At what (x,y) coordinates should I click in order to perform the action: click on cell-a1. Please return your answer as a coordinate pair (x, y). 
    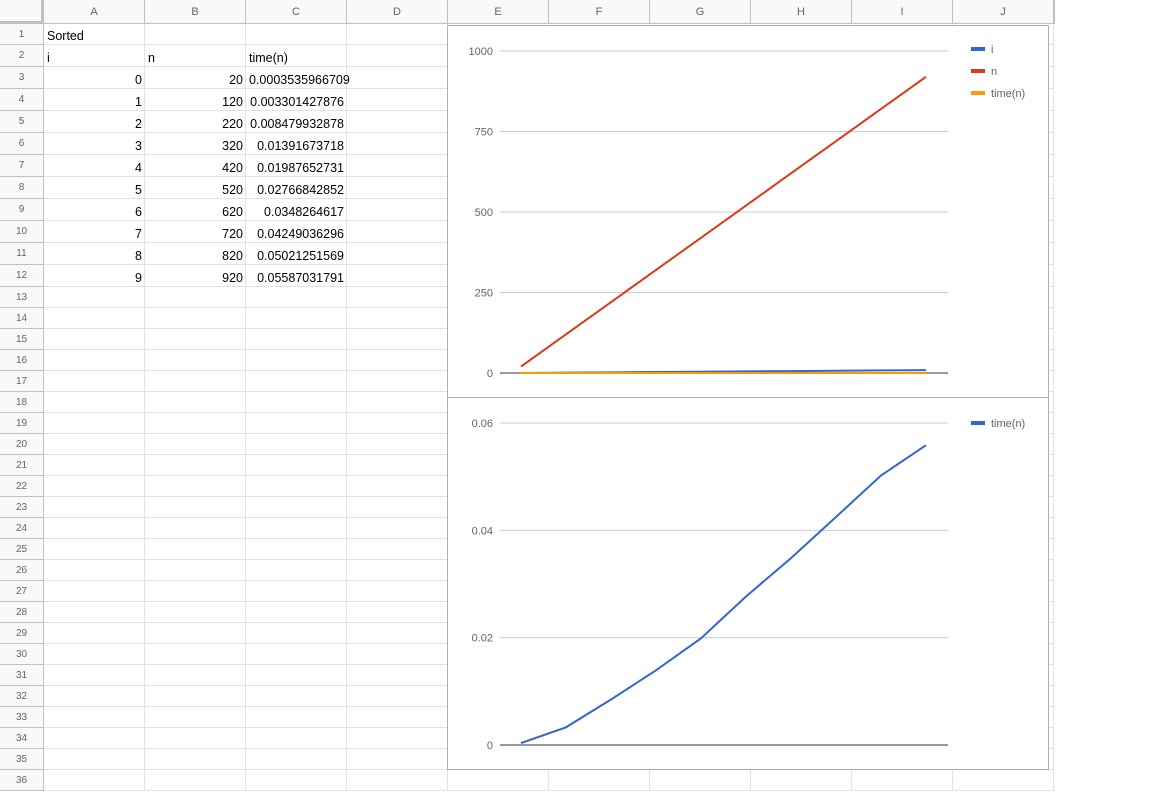
    Looking at the image, I should click on (94, 34).